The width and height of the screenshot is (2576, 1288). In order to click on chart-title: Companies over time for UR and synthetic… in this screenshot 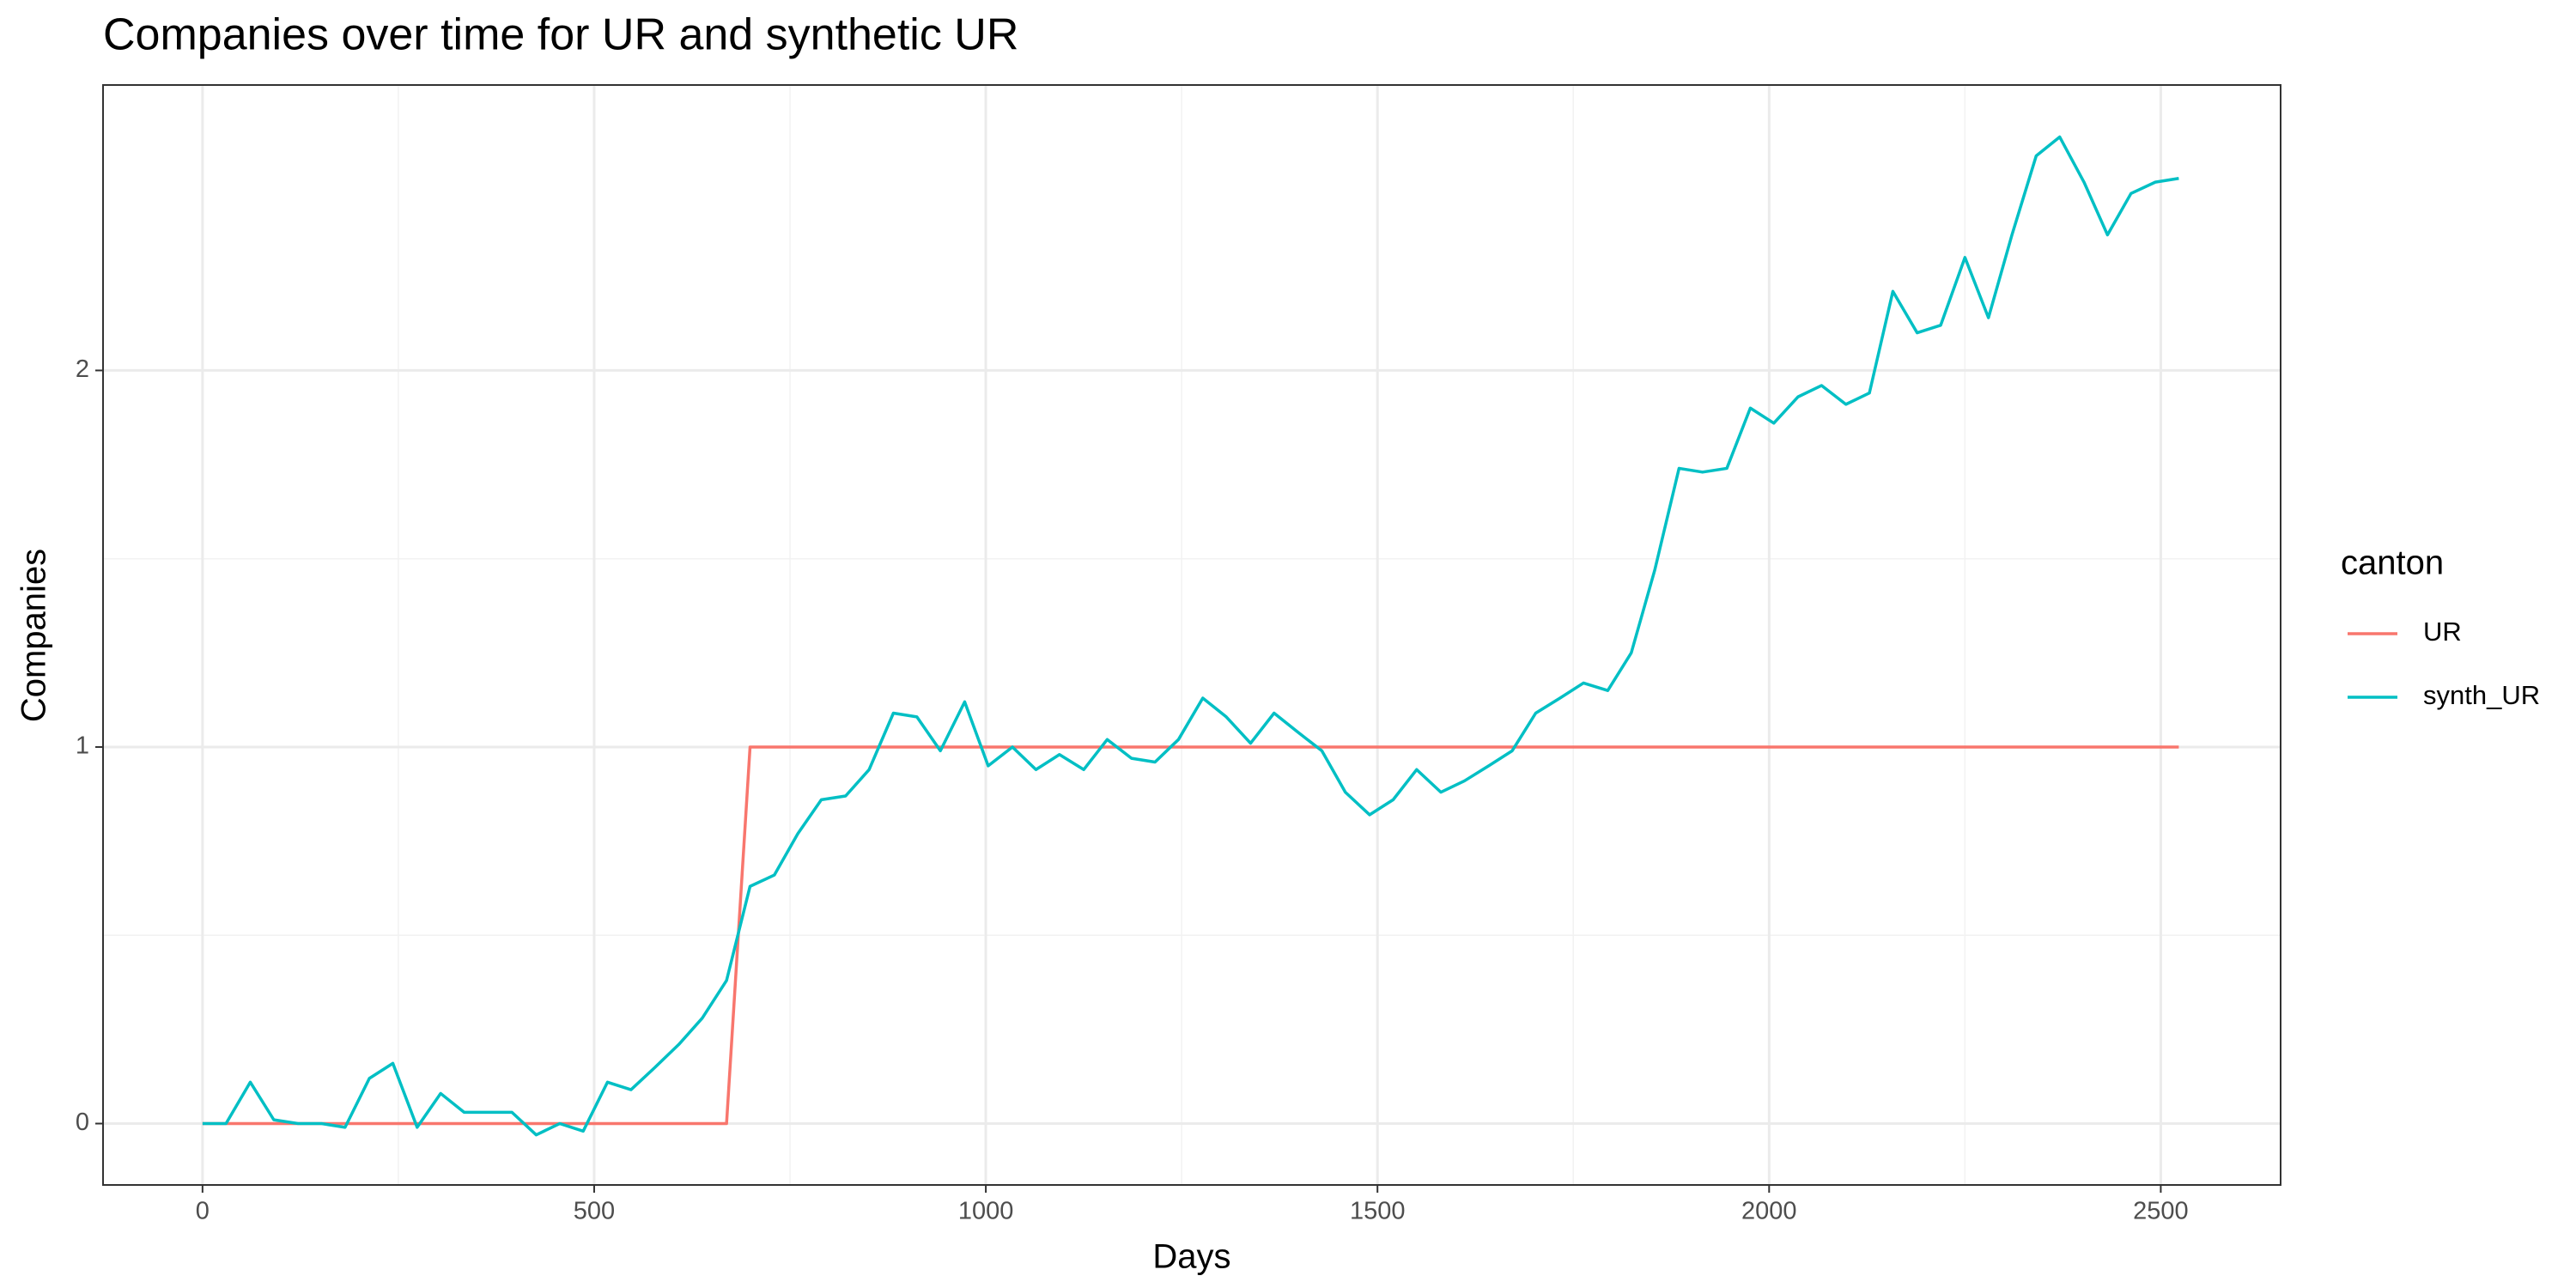, I will do `click(561, 35)`.